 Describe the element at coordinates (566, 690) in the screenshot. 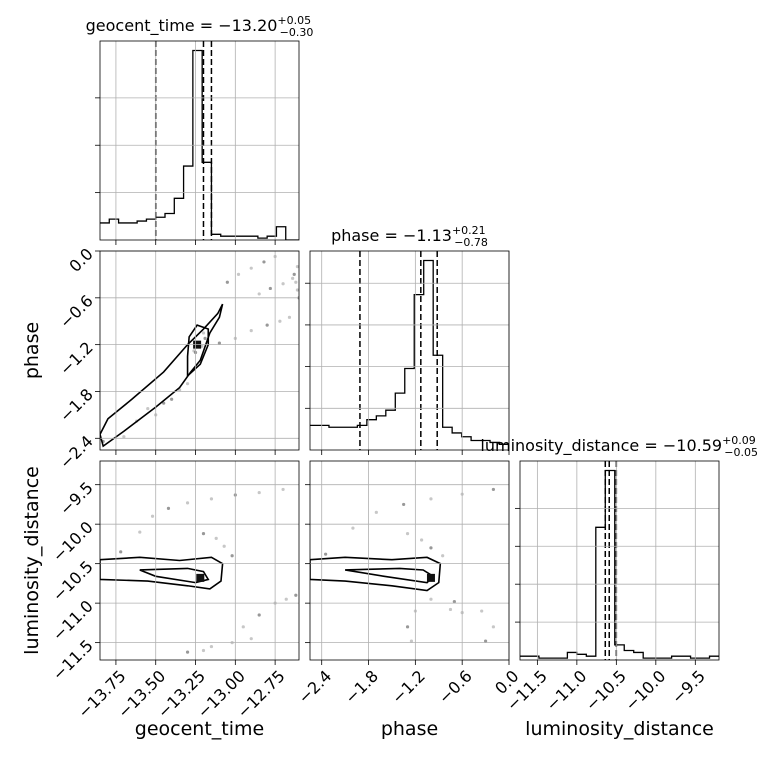

I see `x-tick-label: −11.0` at that location.